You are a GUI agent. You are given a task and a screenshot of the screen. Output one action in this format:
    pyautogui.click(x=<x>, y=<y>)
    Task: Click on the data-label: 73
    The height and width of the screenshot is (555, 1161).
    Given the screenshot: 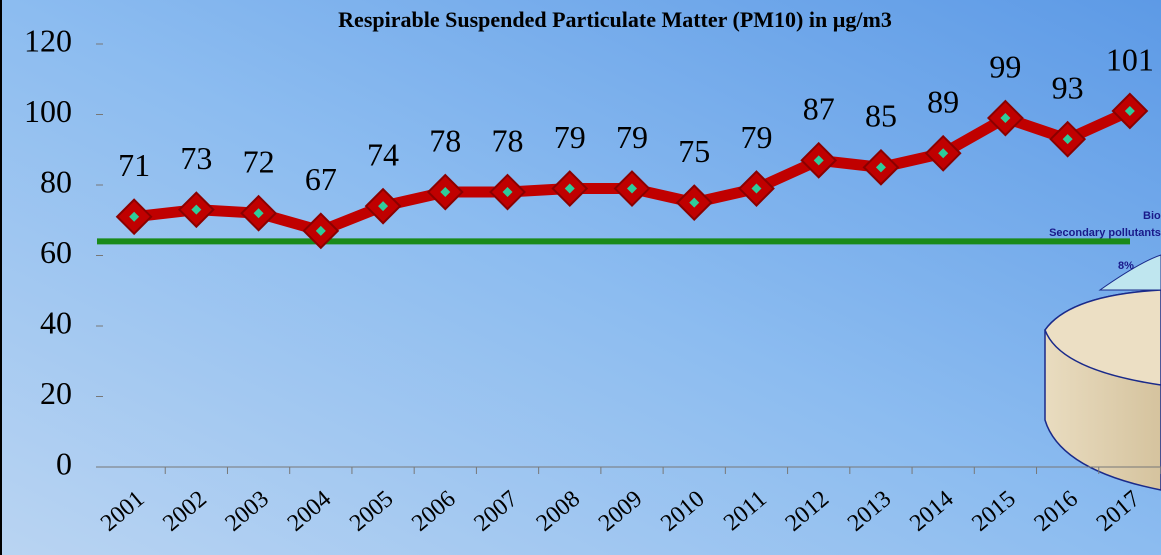 What is the action you would take?
    pyautogui.click(x=196, y=158)
    